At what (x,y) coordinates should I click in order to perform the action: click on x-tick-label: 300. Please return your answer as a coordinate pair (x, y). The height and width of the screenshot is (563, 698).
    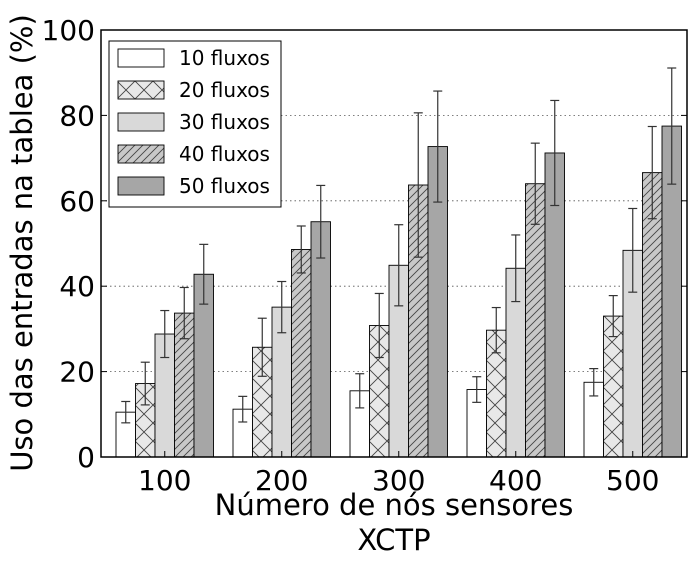
    Looking at the image, I should click on (398, 480).